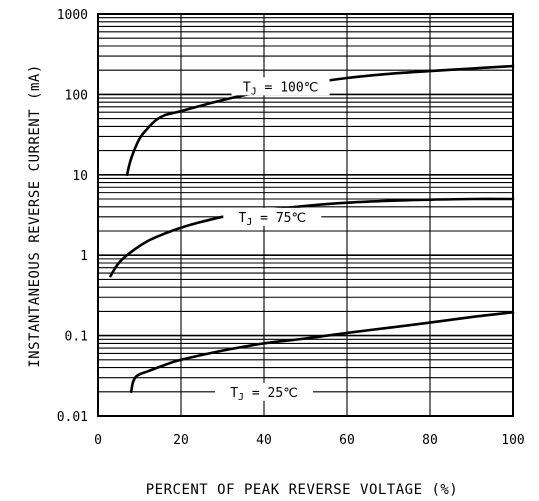 This screenshot has width=539, height=501. What do you see at coordinates (512, 440) in the screenshot?
I see `x-tick-label: 100` at bounding box center [512, 440].